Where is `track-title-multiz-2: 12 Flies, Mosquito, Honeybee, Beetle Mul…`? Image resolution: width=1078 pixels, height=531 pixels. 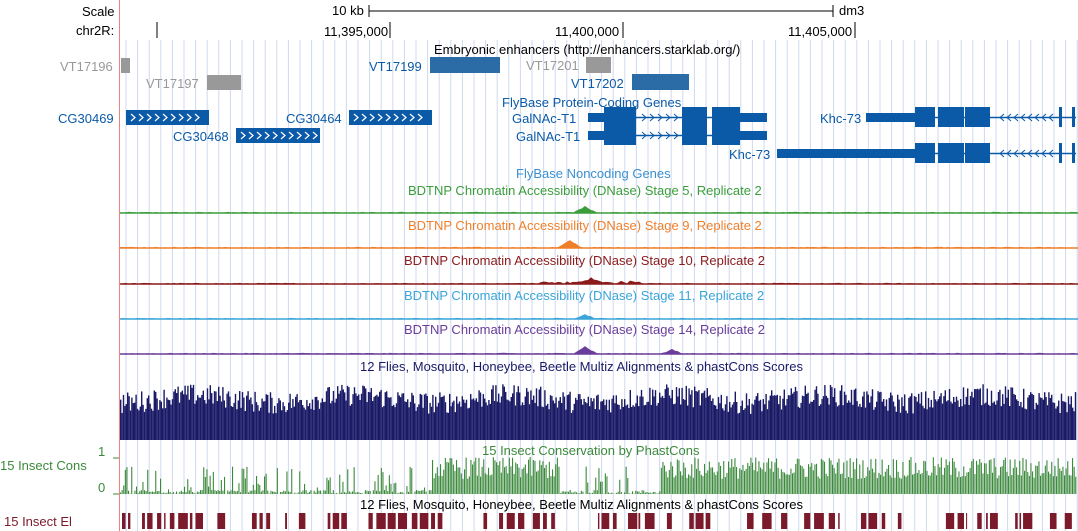
track-title-multiz-2: 12 Flies, Mosquito, Honeybee, Beetle Mul… is located at coordinates (581, 504).